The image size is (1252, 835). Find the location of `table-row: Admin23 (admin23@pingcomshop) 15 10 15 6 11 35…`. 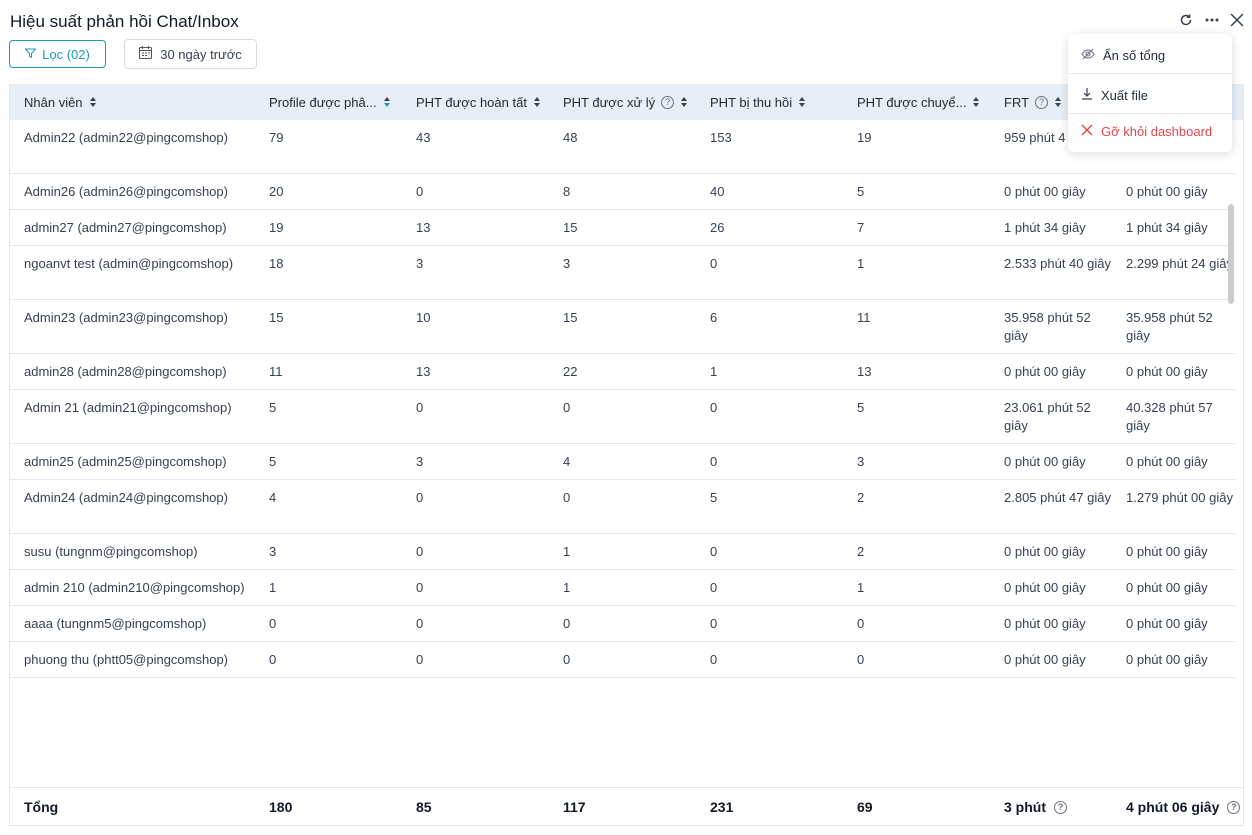

table-row: Admin23 (admin23@pingcomshop) 15 10 15 6 11 35… is located at coordinates (622, 327).